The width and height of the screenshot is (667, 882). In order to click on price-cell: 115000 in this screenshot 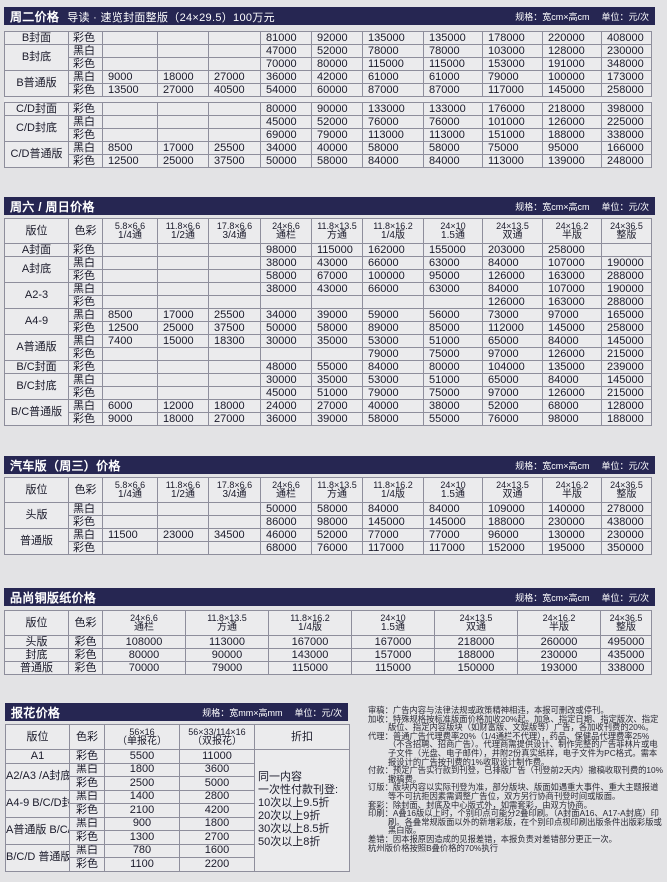, I will do `click(337, 250)`.